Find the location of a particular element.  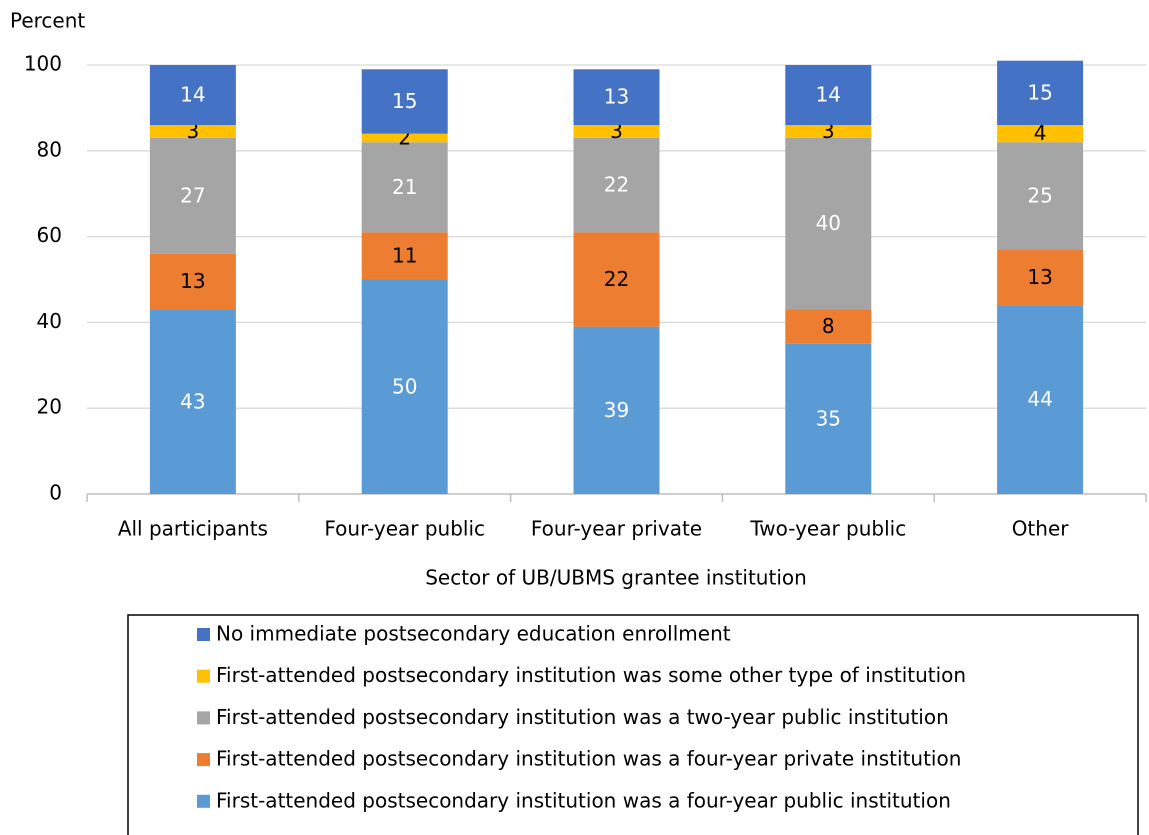

data-label: 25 is located at coordinates (1039, 195).